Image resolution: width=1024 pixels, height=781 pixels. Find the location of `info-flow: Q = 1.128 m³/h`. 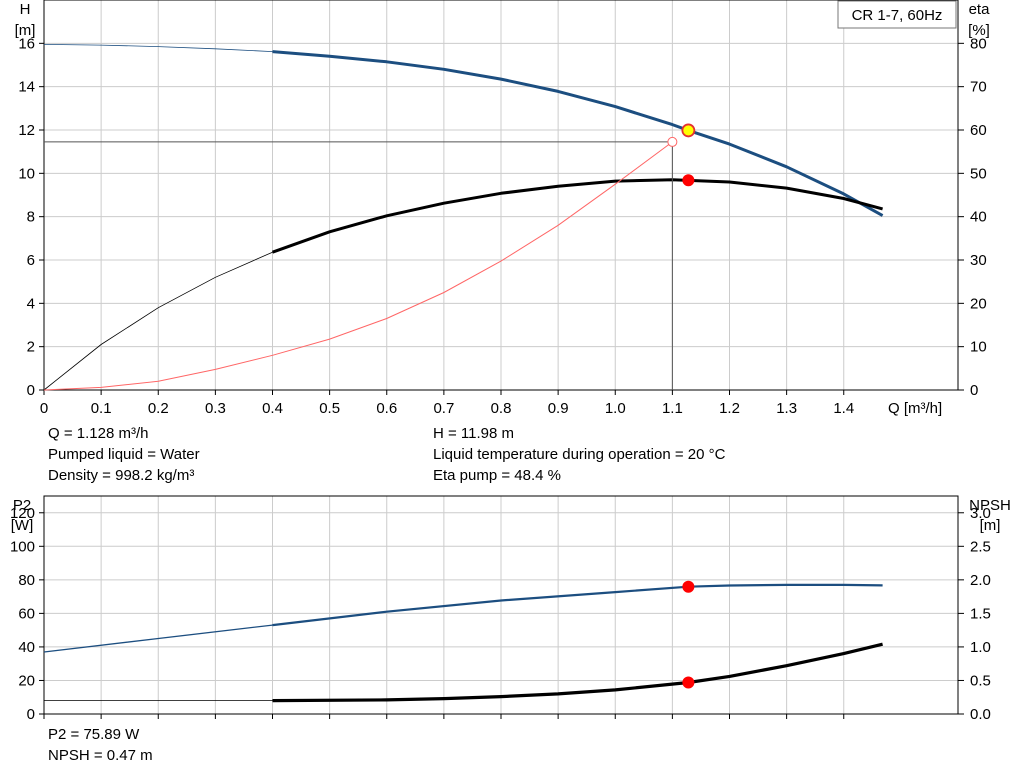

info-flow: Q = 1.128 m³/h is located at coordinates (98, 433).